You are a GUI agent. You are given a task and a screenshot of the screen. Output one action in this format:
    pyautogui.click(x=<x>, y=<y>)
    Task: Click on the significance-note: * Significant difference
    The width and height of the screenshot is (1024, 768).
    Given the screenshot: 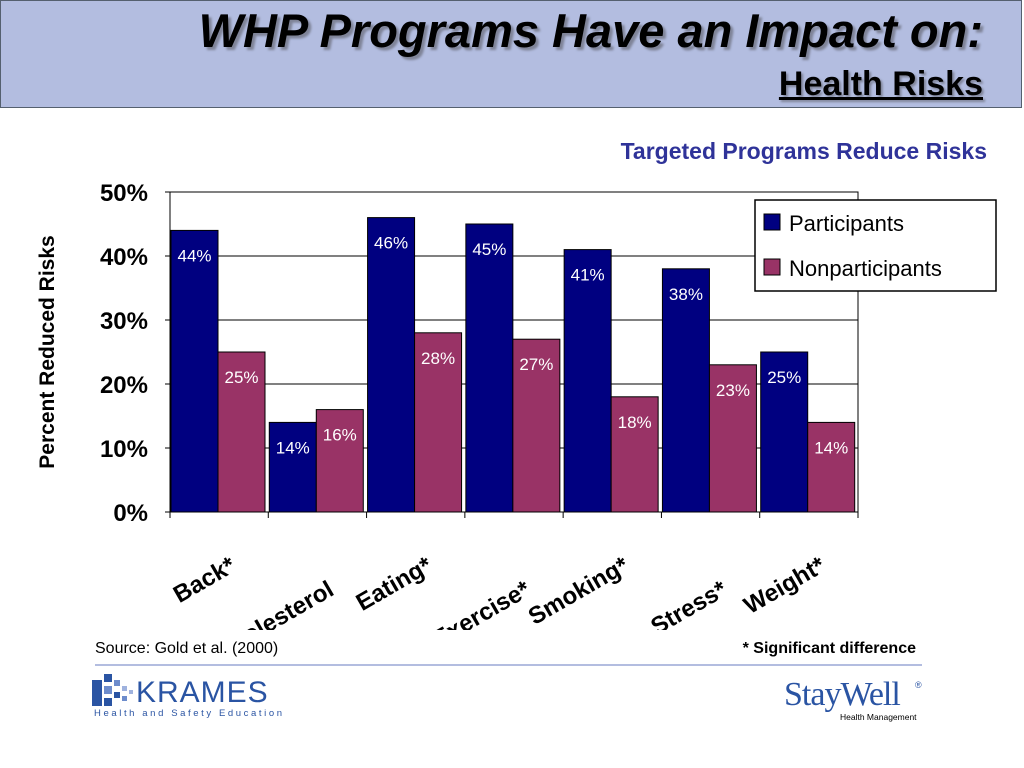 What is the action you would take?
    pyautogui.click(x=829, y=648)
    